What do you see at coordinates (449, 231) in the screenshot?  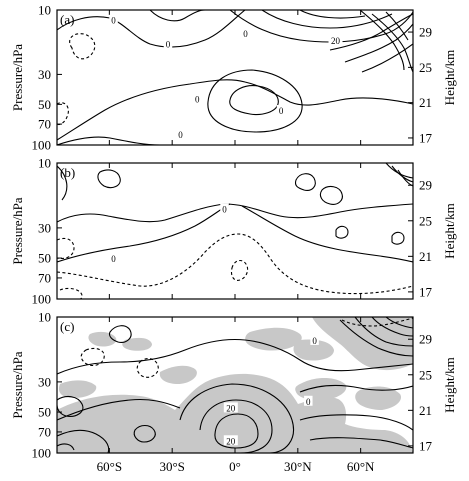 I see `panel-b-height-axis-title: Height/km` at bounding box center [449, 231].